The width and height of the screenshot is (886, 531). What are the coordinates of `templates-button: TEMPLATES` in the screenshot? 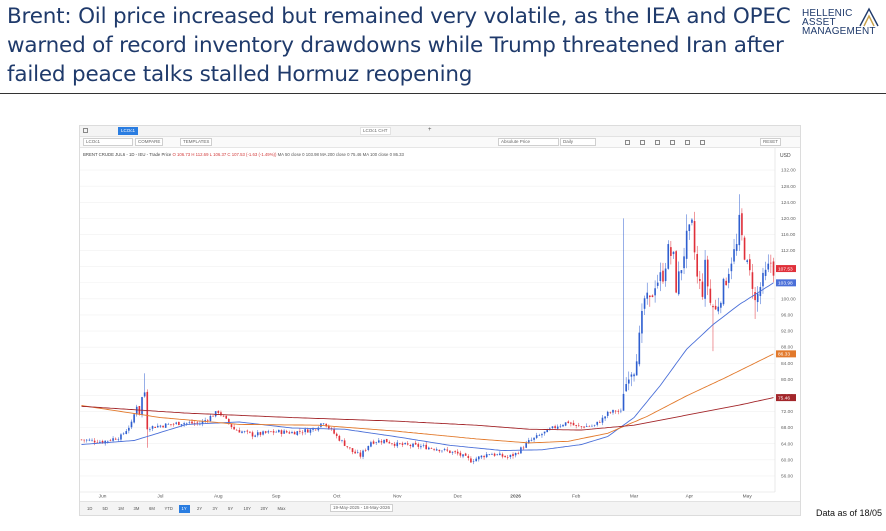 It's located at (196, 142).